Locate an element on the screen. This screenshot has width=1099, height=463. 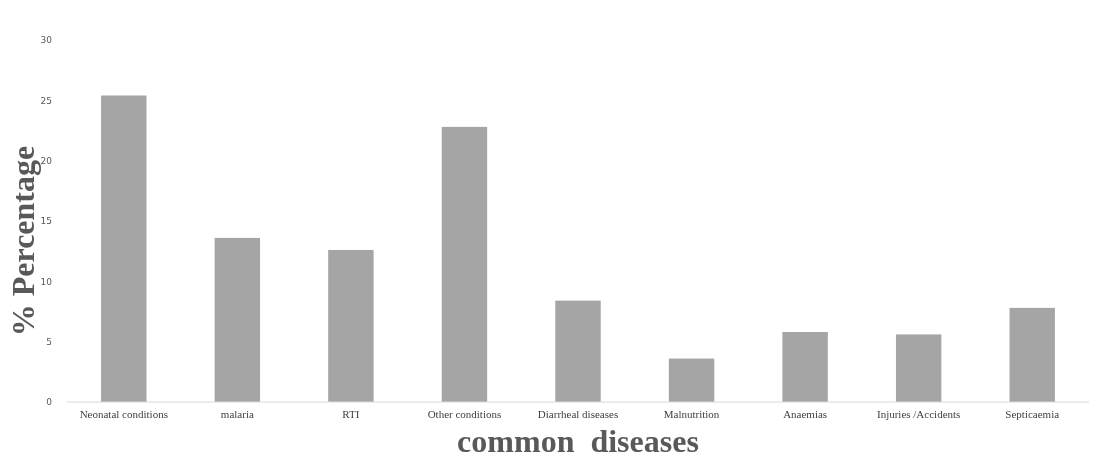
y-tick-label: 25 is located at coordinates (46, 100).